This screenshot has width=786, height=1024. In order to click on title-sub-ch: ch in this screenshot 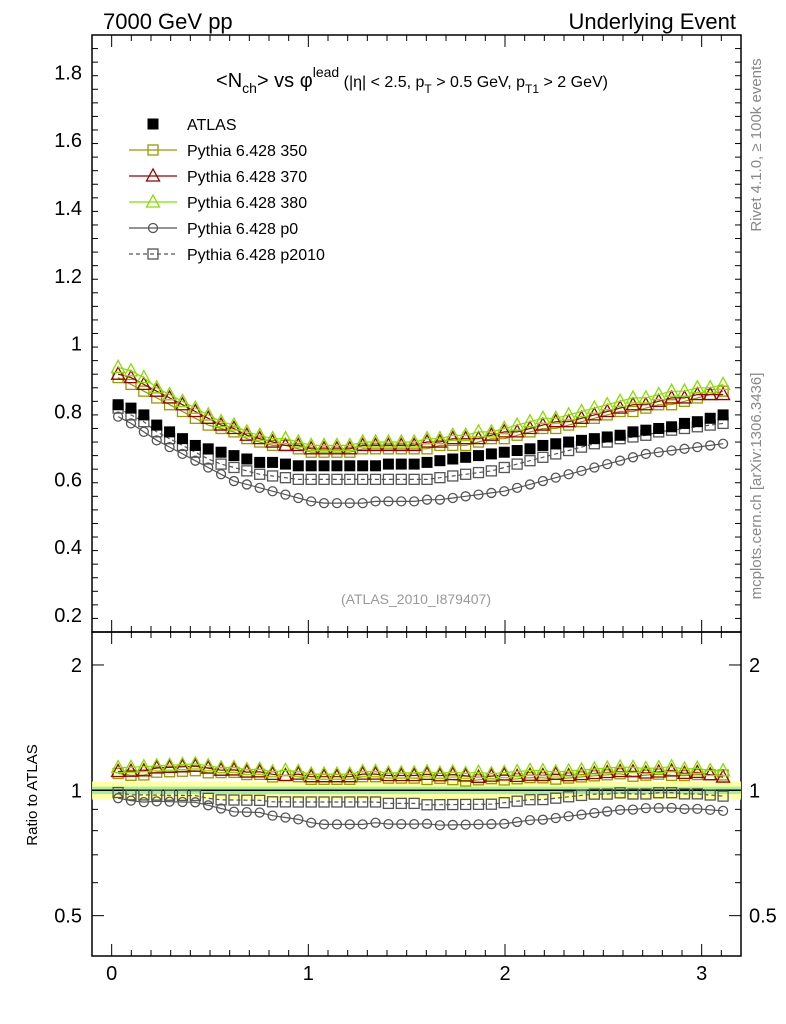, I will do `click(249, 88)`.